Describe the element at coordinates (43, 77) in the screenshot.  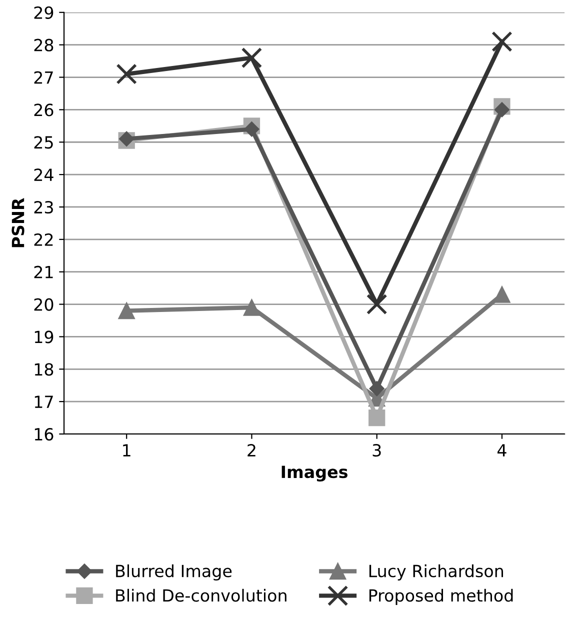
I see `y-tick-label: 27` at that location.